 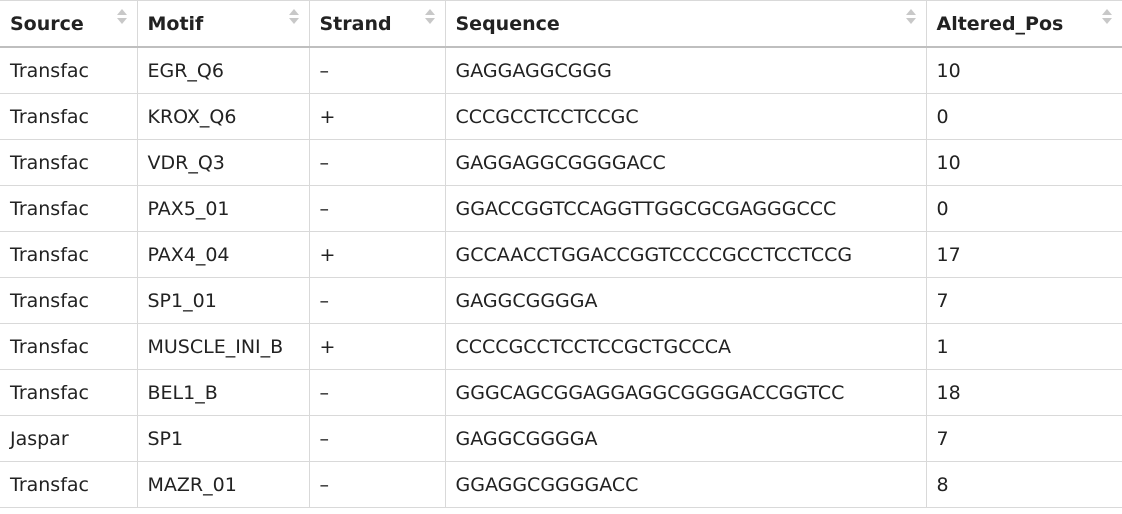 I want to click on table-row: Transfac MAZR_01 – GGAGGCGGGGACC 8, so click(x=561, y=484).